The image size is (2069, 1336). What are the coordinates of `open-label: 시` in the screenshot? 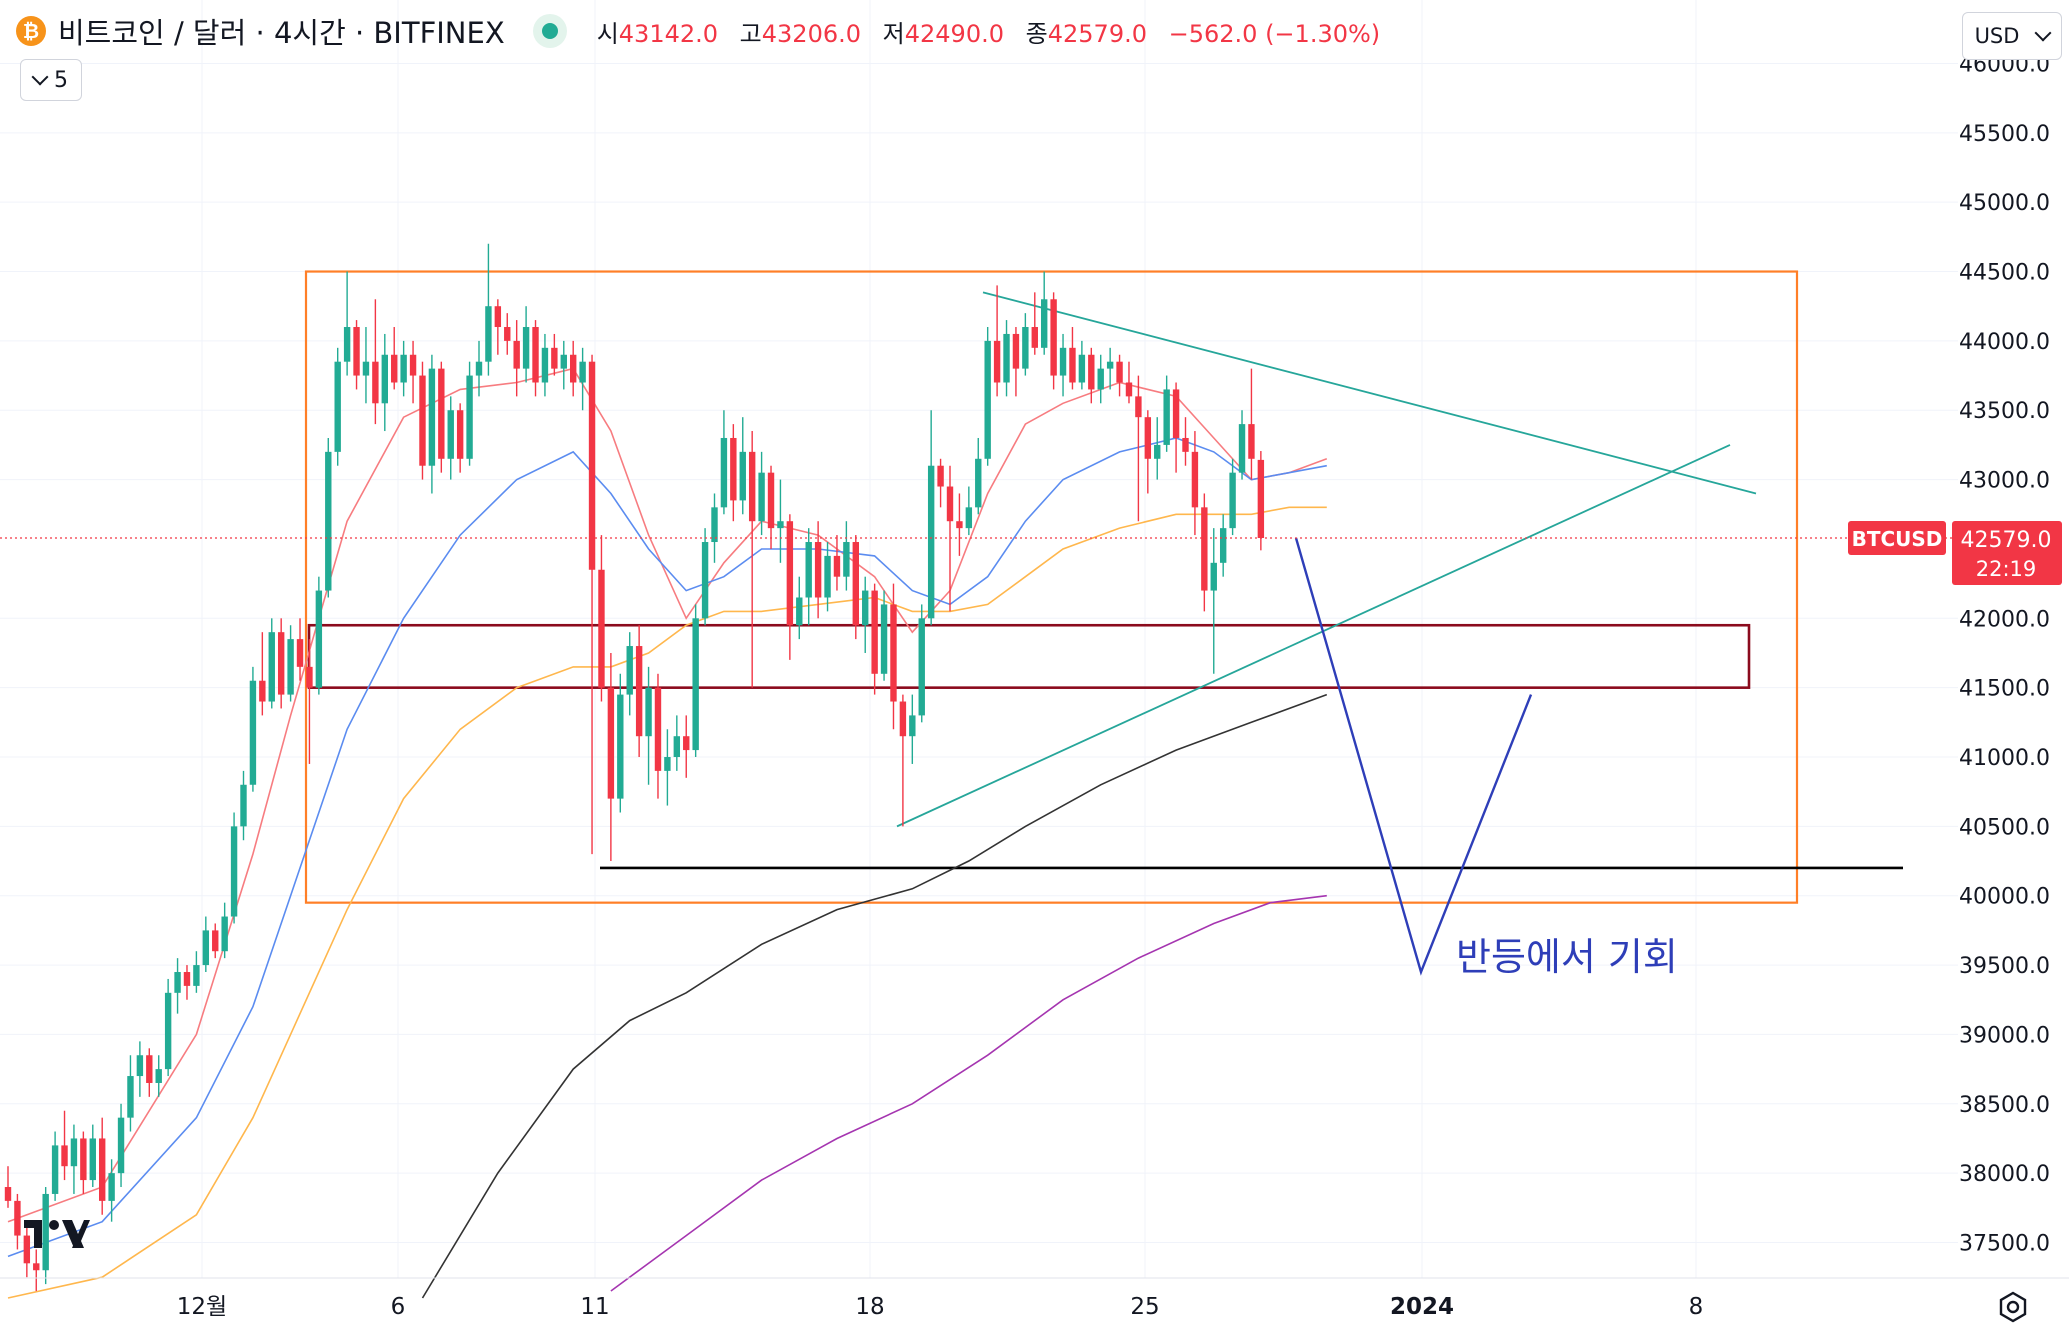 It's located at (607, 33).